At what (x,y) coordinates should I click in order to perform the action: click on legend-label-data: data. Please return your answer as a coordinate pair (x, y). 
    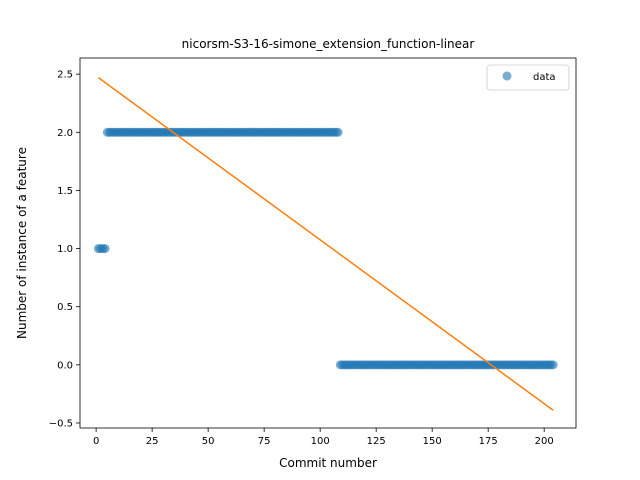
    Looking at the image, I should click on (544, 77).